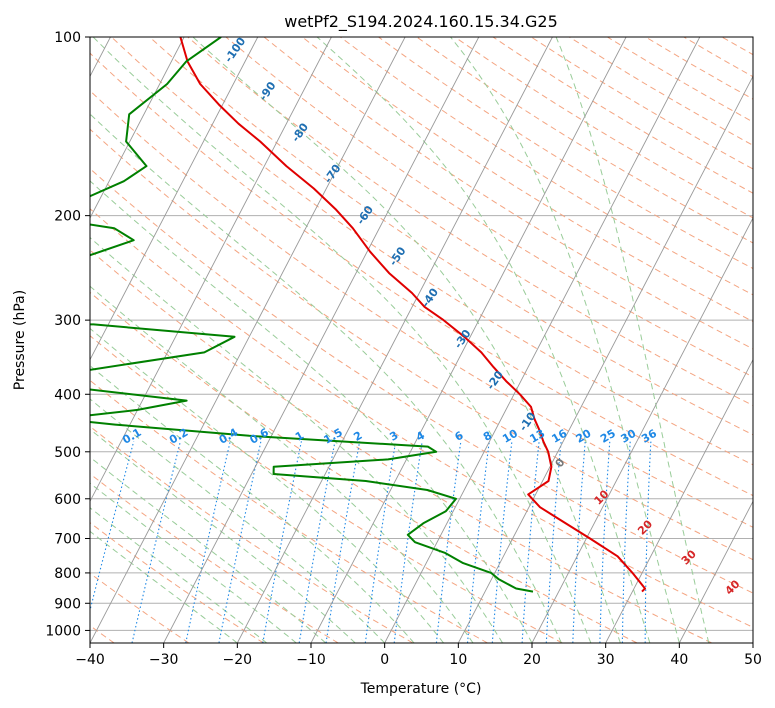 The height and width of the screenshot is (708, 775). I want to click on x-axis-label: Temperature (°C), so click(421, 689).